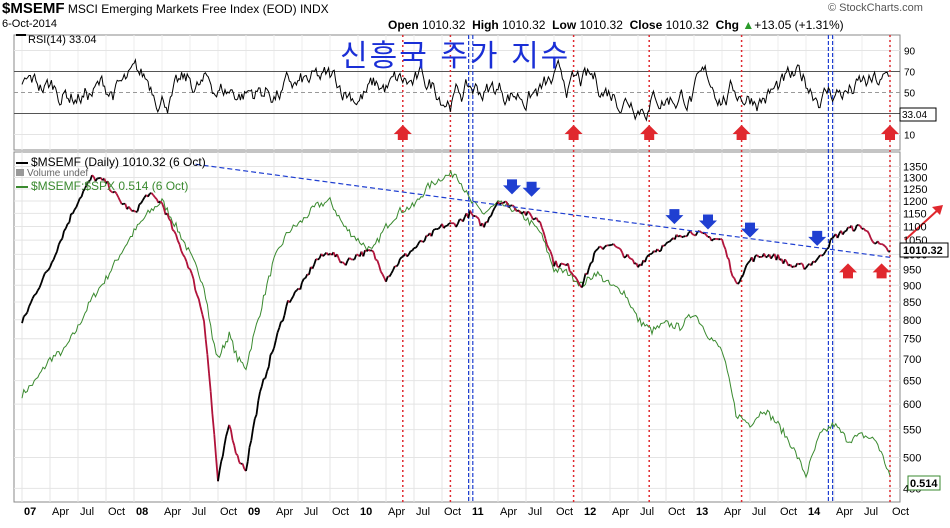 The image size is (950, 528). I want to click on x-tick-label: 07, so click(30, 512).